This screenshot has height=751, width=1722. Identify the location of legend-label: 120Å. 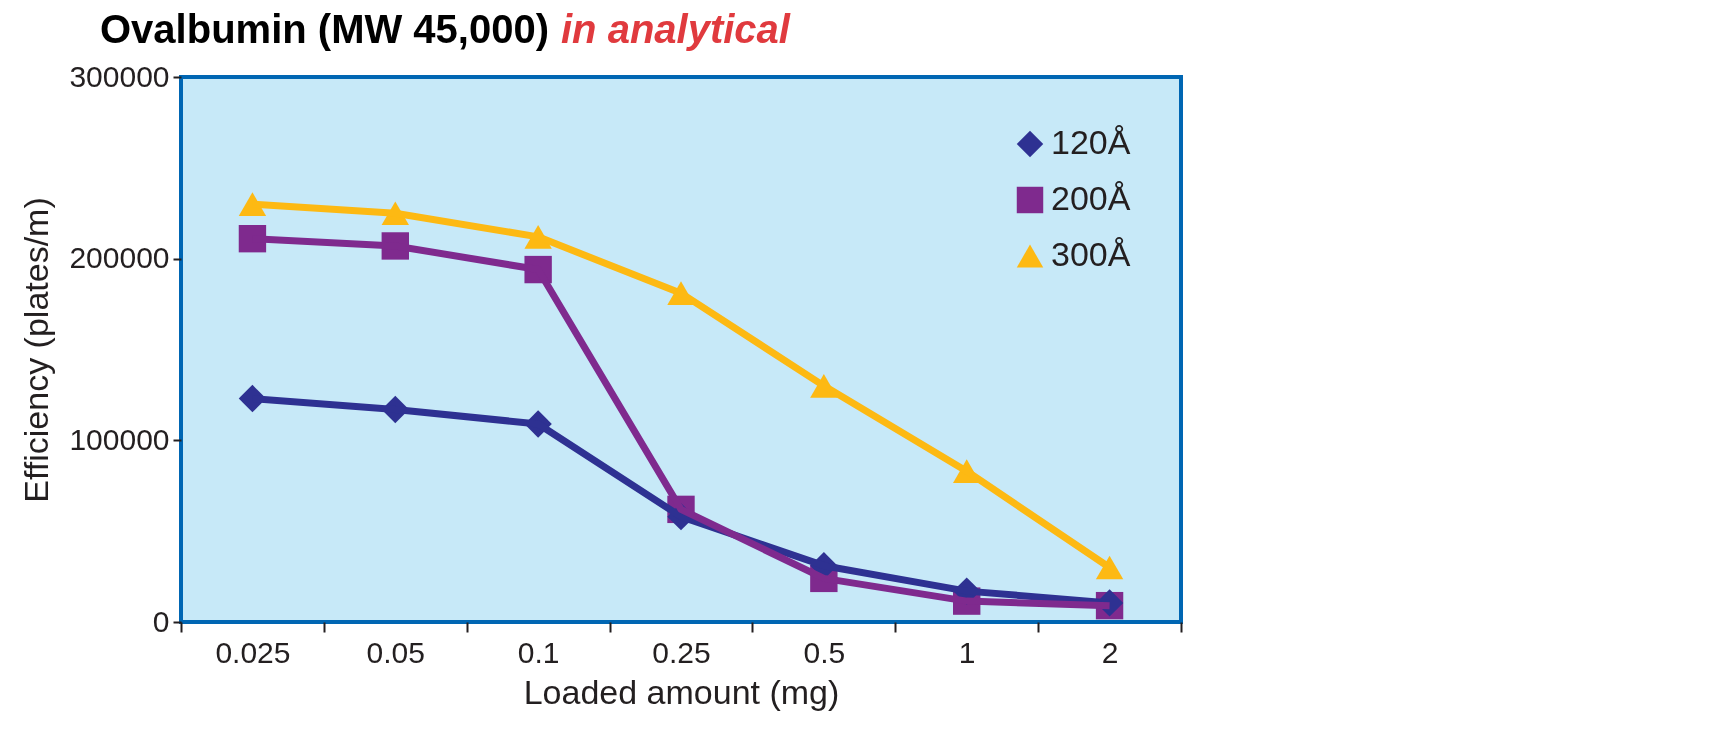
(1091, 142).